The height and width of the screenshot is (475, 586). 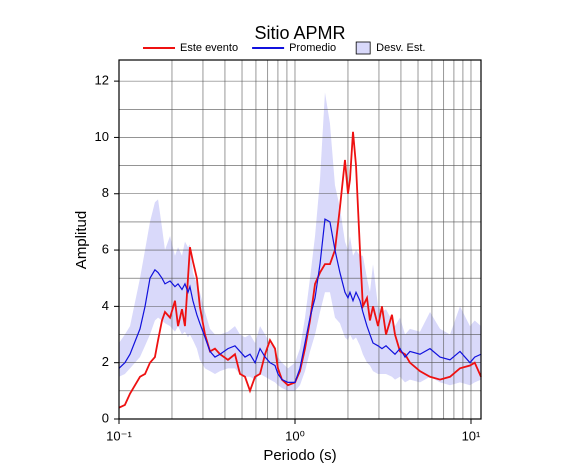 I want to click on y-tick-label: 10, so click(x=102, y=136).